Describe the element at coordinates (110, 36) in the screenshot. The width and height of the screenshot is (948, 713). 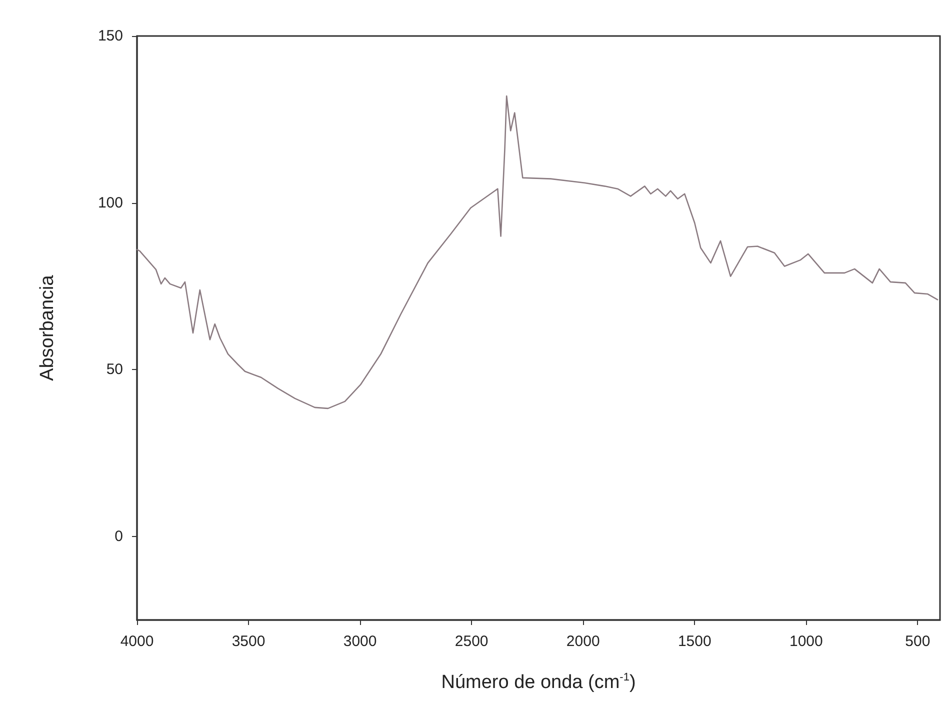
I see `y-tick-label: 150` at that location.